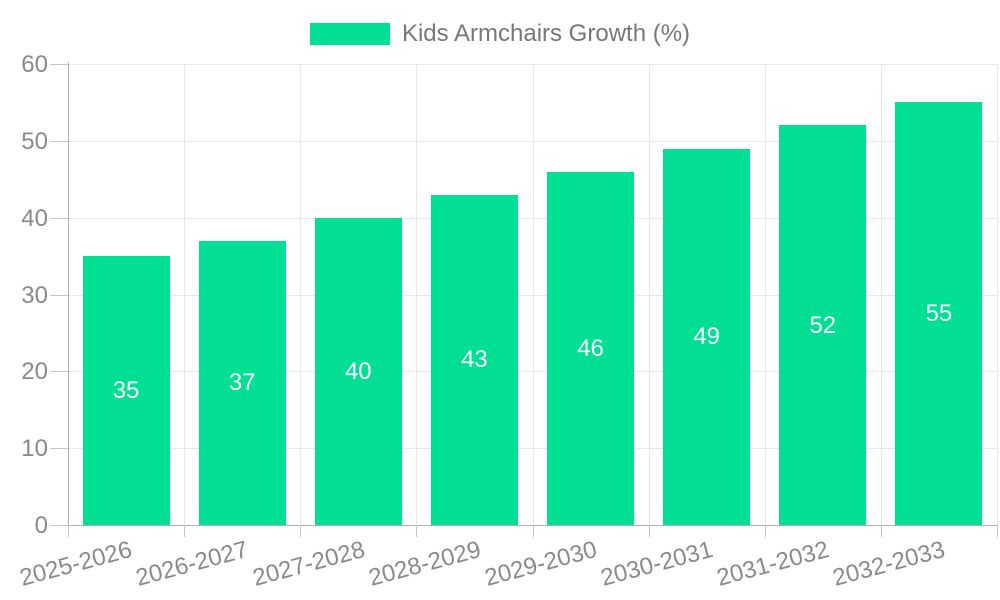  Describe the element at coordinates (34, 64) in the screenshot. I see `y-tick-label: 60` at that location.